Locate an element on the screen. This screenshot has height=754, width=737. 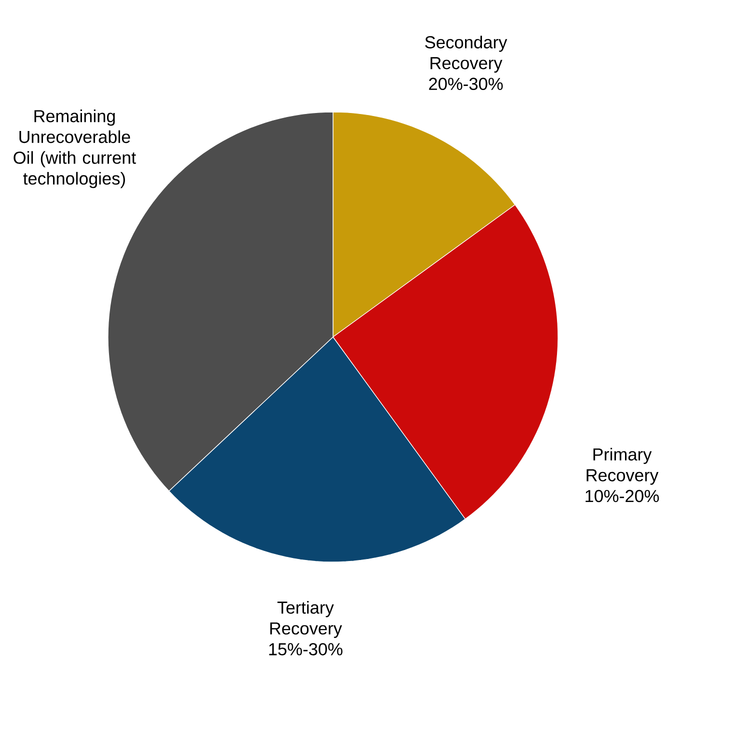
slice-label: Tertiary Recovery 15%-30% is located at coordinates (305, 628).